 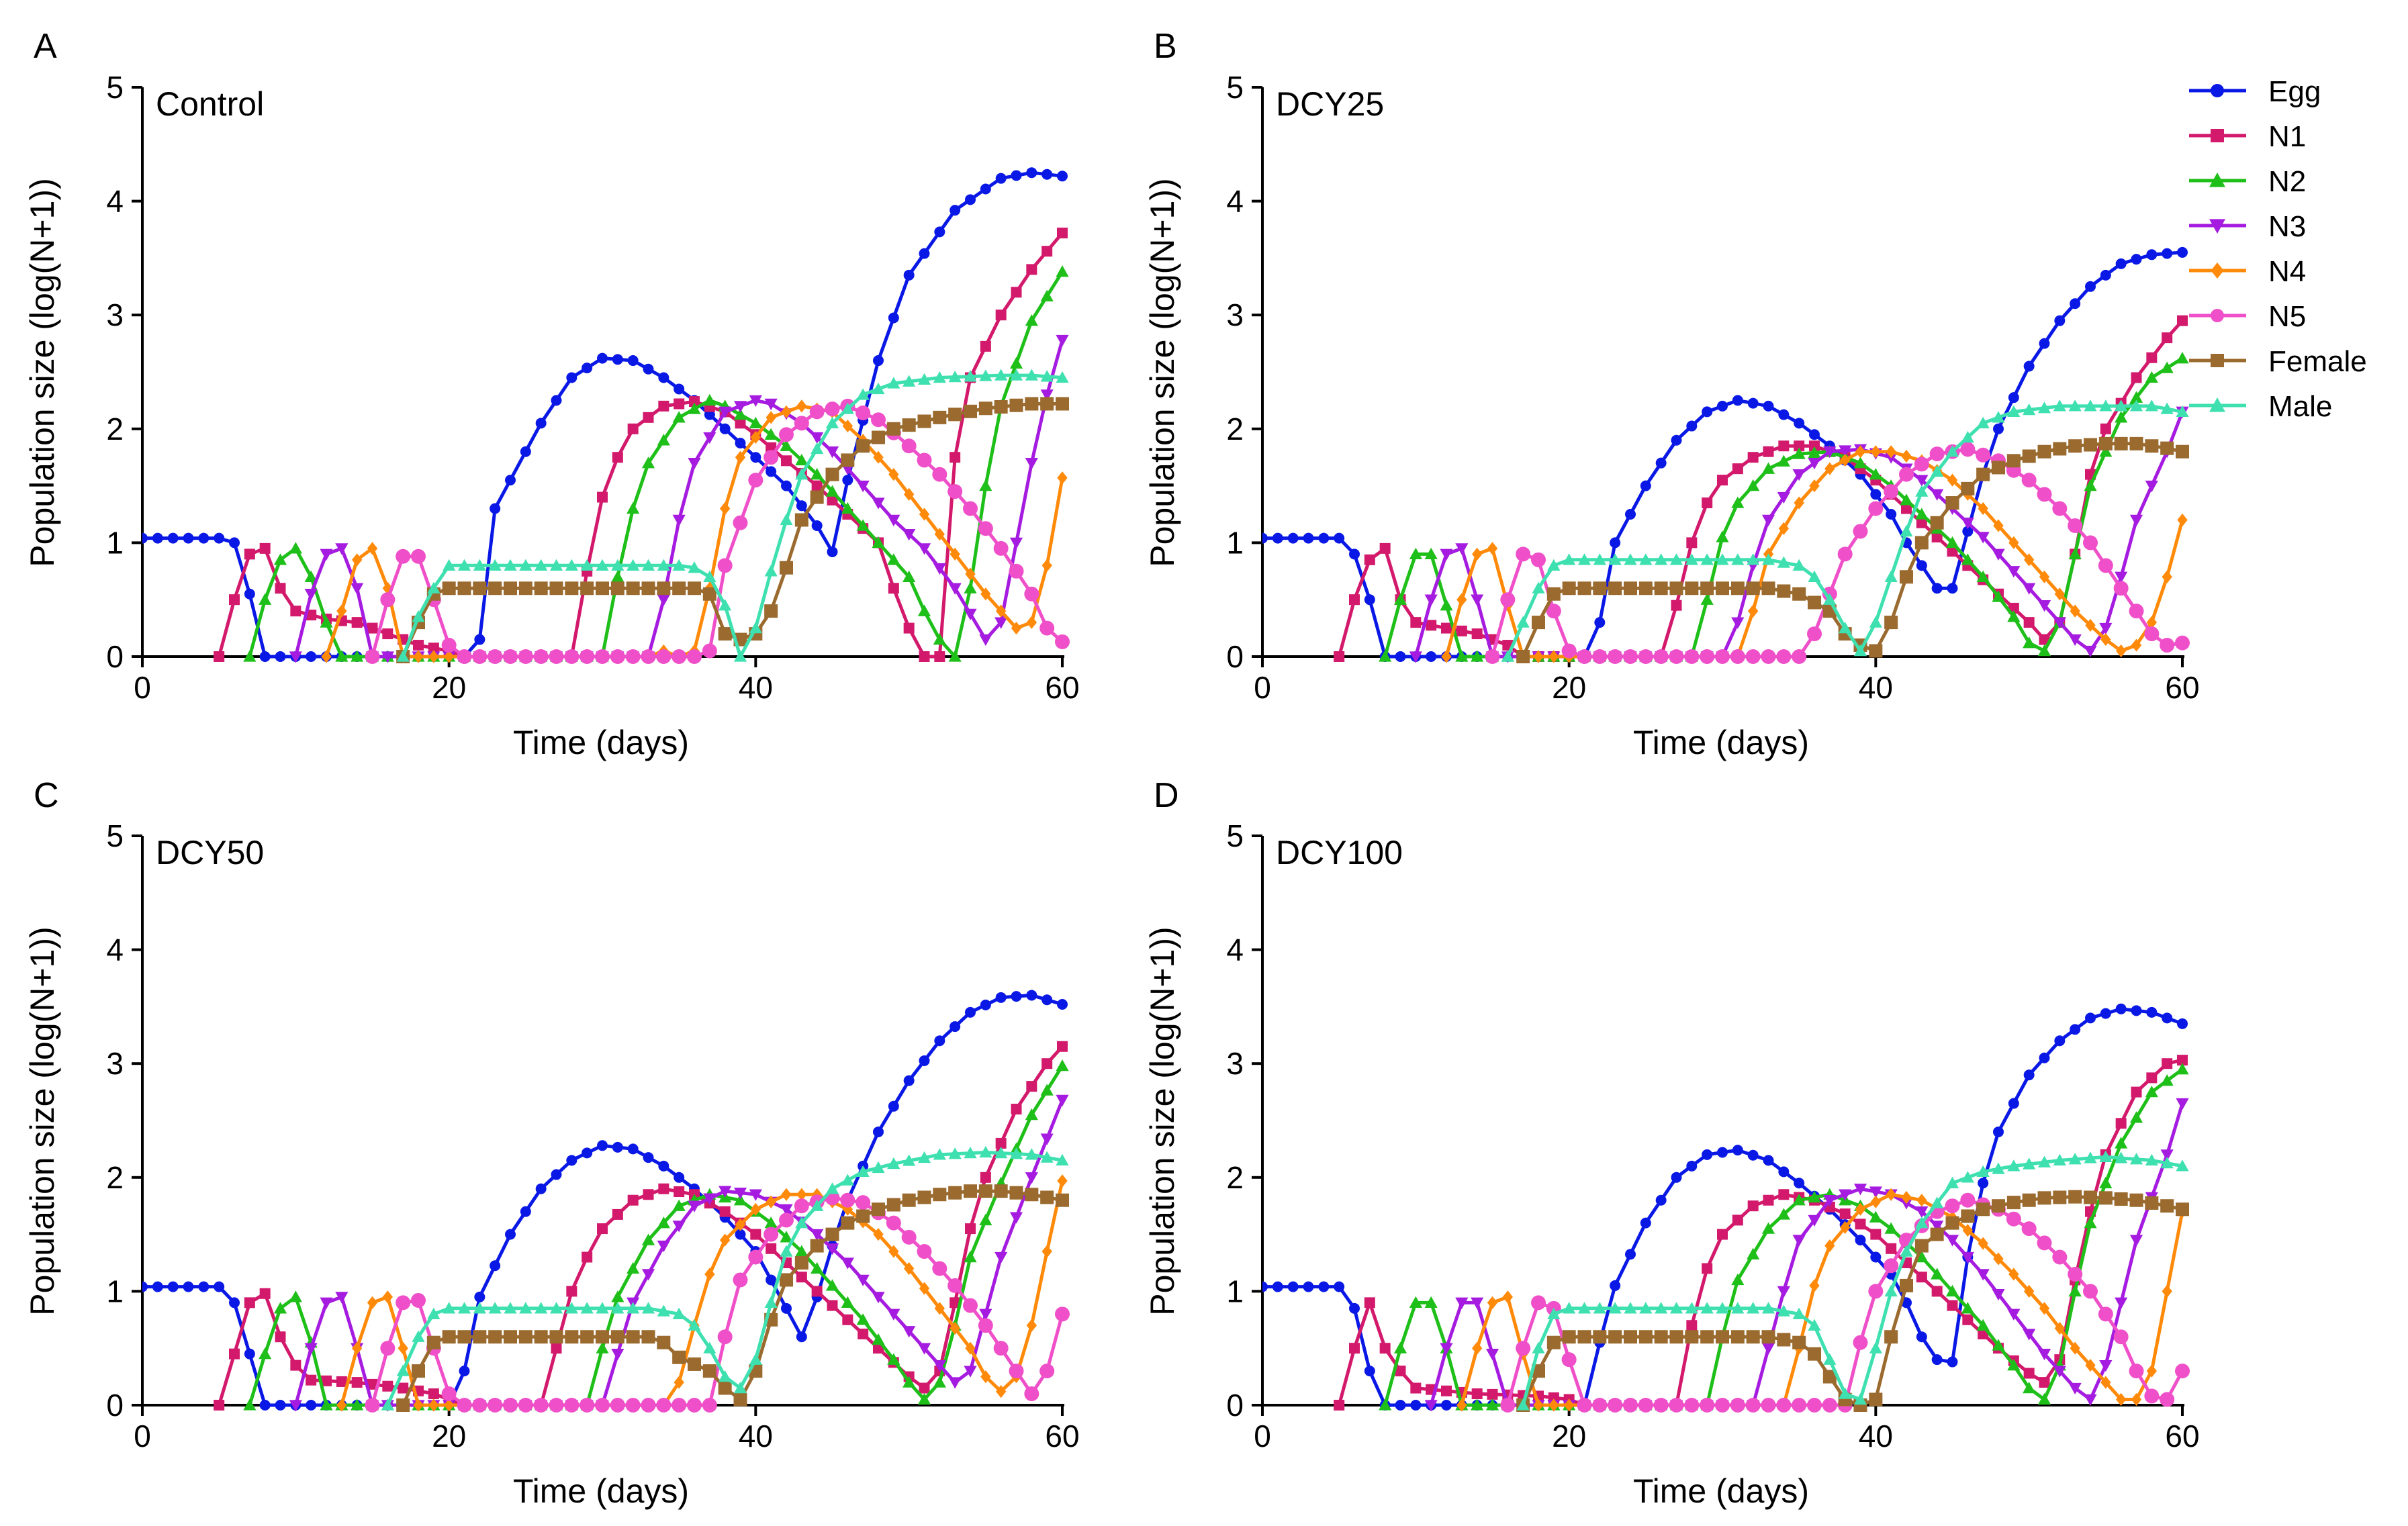 What do you see at coordinates (2217, 90) in the screenshot?
I see `legend-marker` at bounding box center [2217, 90].